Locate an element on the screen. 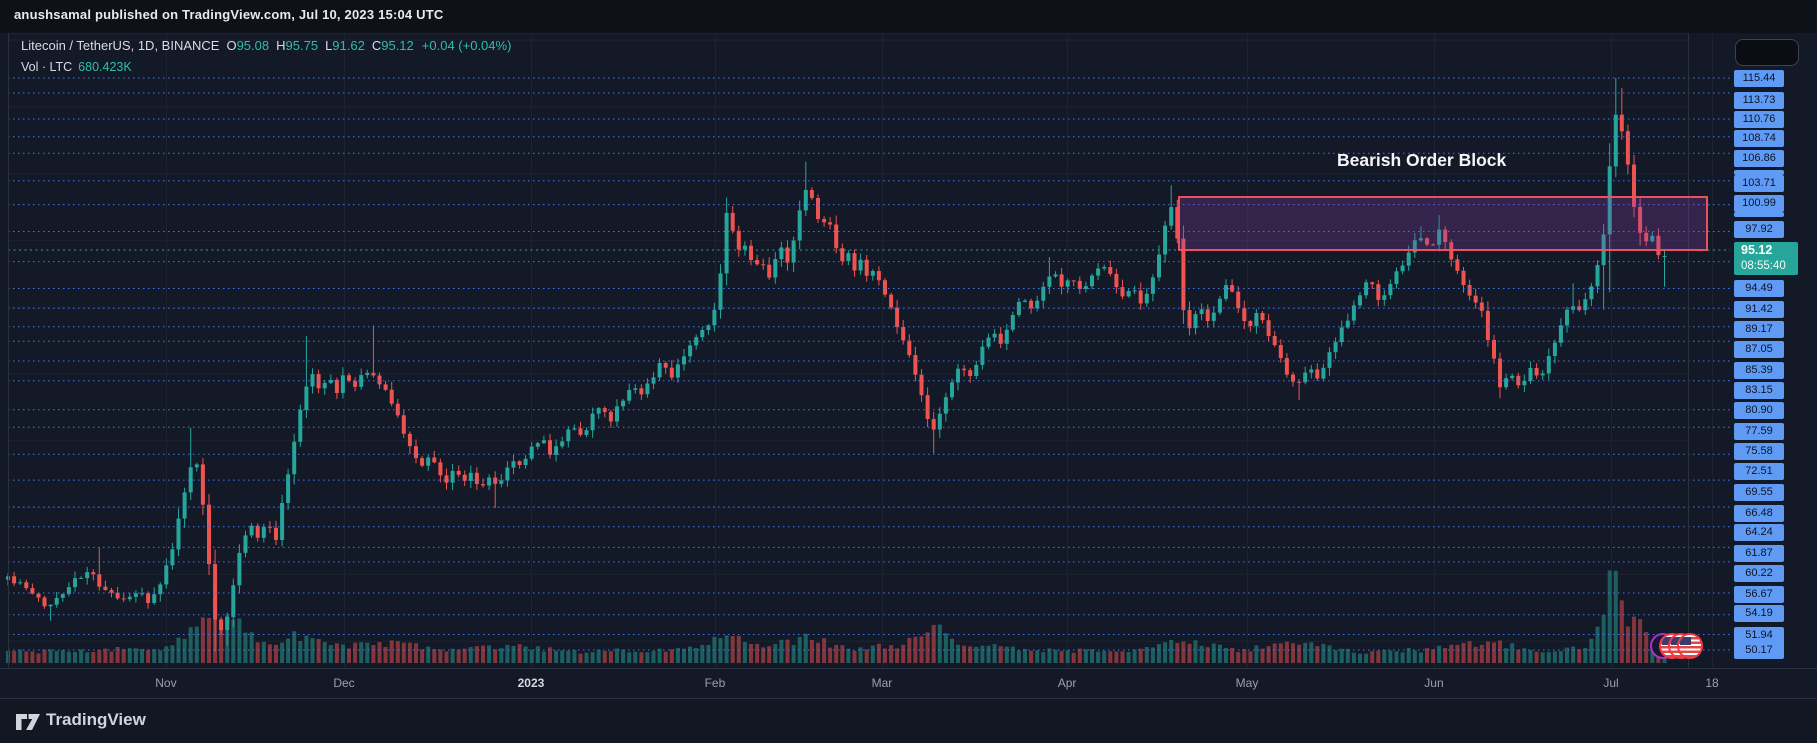  price-axis-label: 113.73 is located at coordinates (1759, 100).